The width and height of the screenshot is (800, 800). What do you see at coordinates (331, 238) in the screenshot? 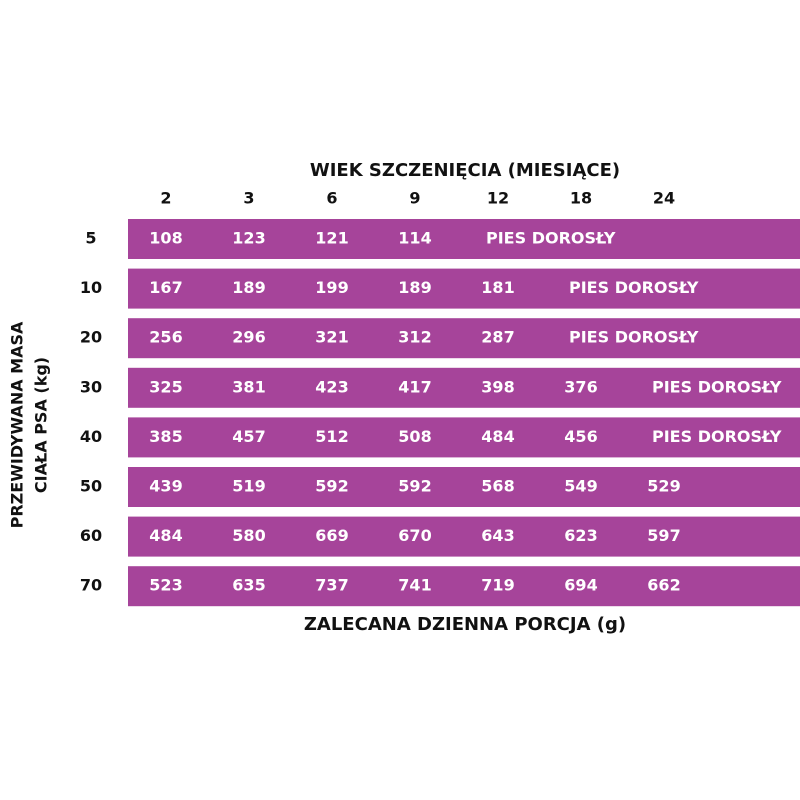
I see `cell-value: 121` at bounding box center [331, 238].